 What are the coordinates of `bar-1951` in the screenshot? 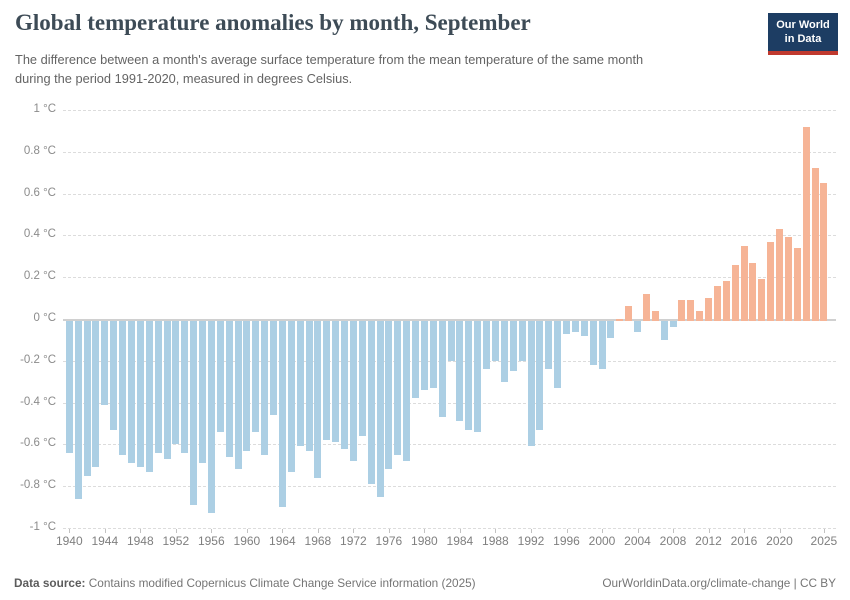 It's located at (167, 390).